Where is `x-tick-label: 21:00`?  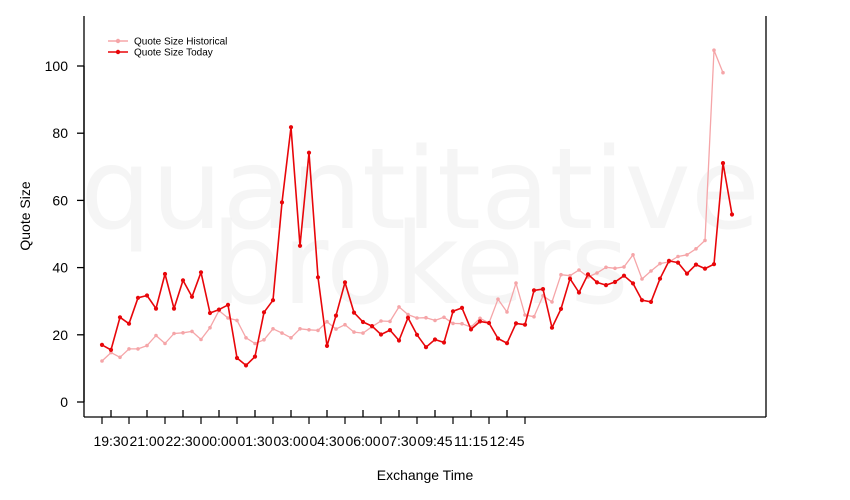 x-tick-label: 21:00 is located at coordinates (146, 441).